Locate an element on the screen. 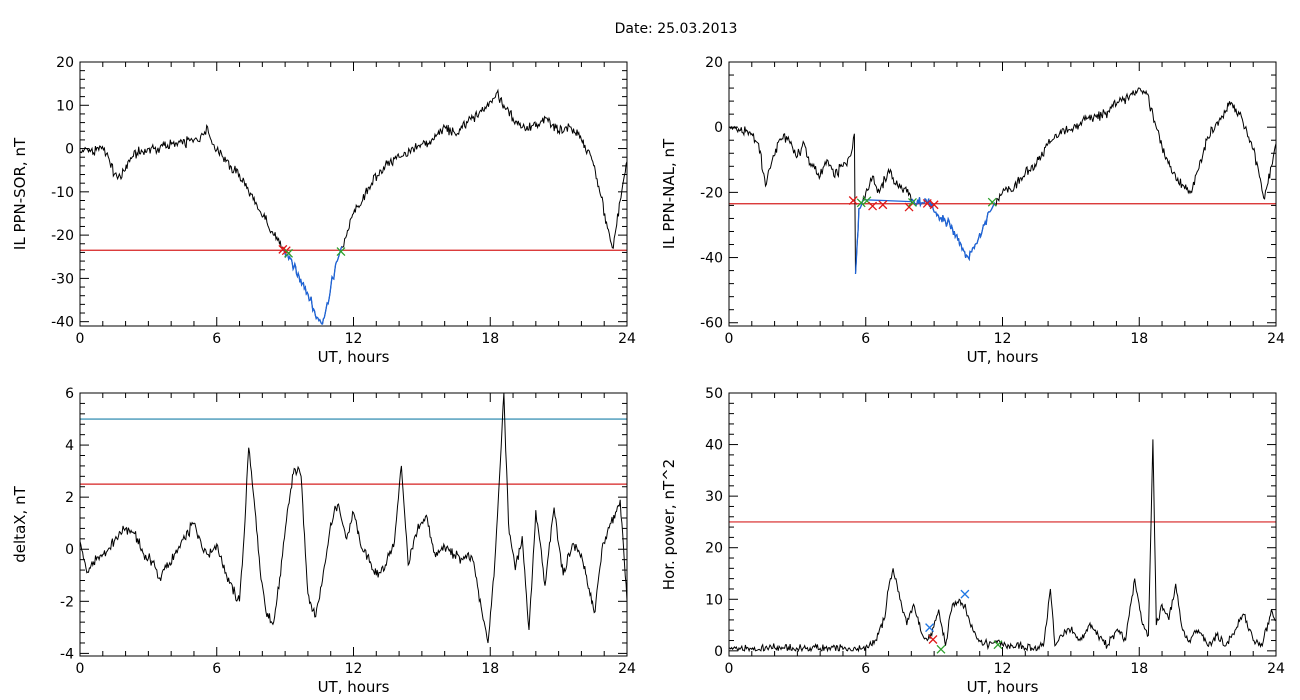 The height and width of the screenshot is (700, 1300). y-tick-label: 40 is located at coordinates (714, 446).